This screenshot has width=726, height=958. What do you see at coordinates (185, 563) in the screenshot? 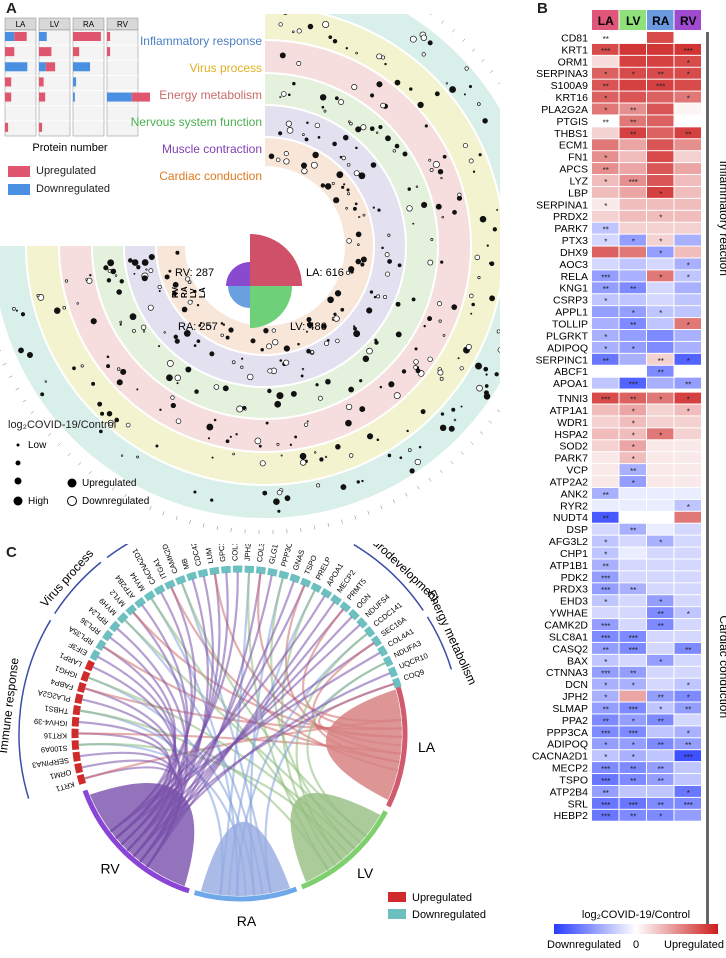
I see `gene-label: MB` at bounding box center [185, 563].